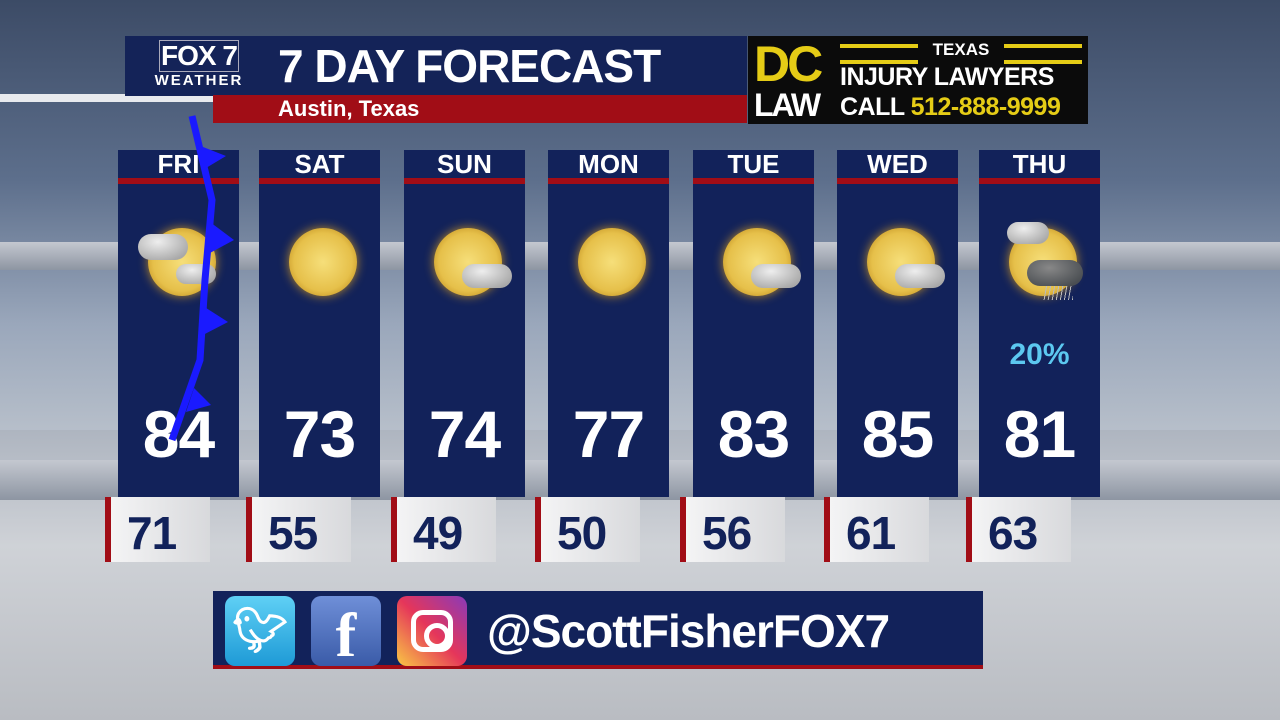 This screenshot has height=720, width=1280. I want to click on sun-clouds-showers-icon, so click(1043, 262).